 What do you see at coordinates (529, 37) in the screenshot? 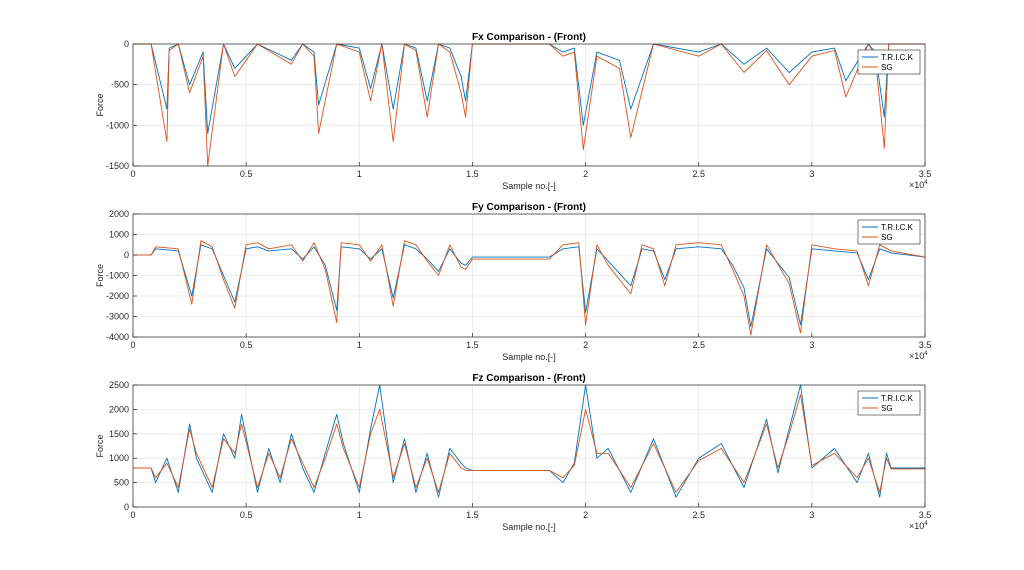
I see `chart-title: Fx Comparison - (Front)` at bounding box center [529, 37].